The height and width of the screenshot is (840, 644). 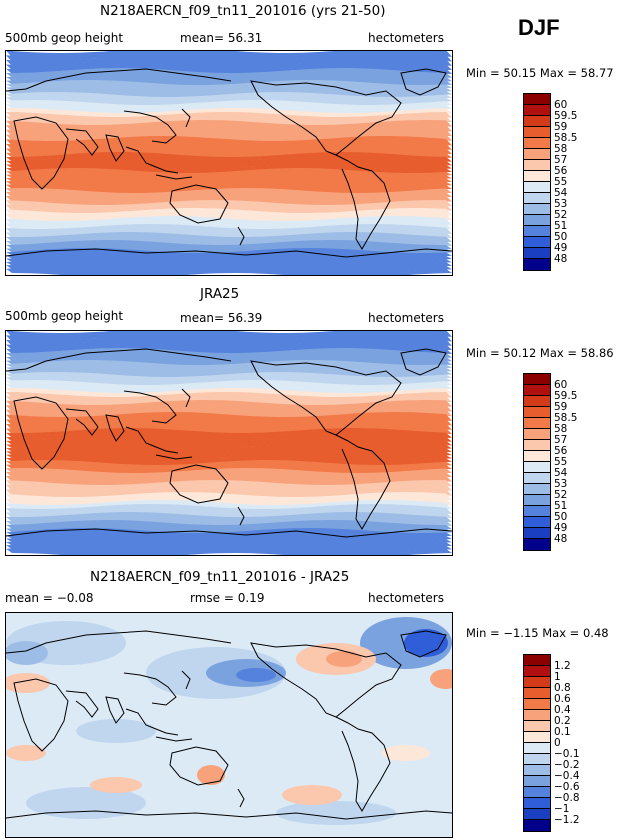 I want to click on colorbar-tick-label: 57, so click(x=561, y=160).